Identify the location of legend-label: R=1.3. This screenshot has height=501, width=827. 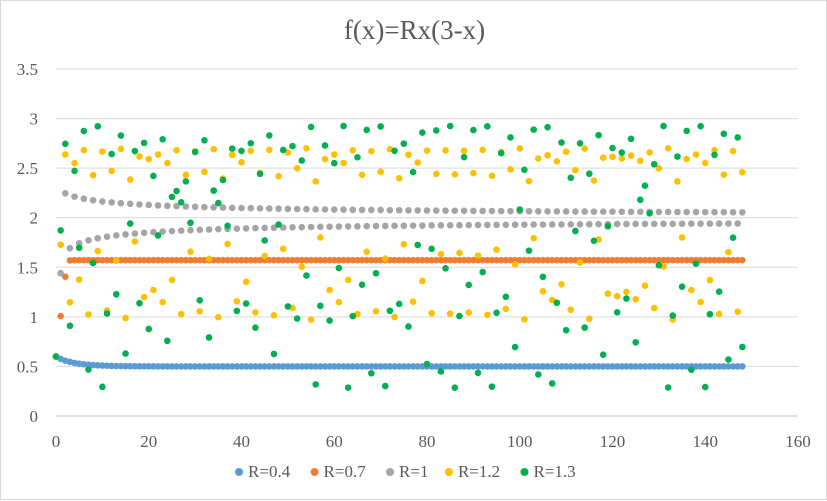
(554, 471).